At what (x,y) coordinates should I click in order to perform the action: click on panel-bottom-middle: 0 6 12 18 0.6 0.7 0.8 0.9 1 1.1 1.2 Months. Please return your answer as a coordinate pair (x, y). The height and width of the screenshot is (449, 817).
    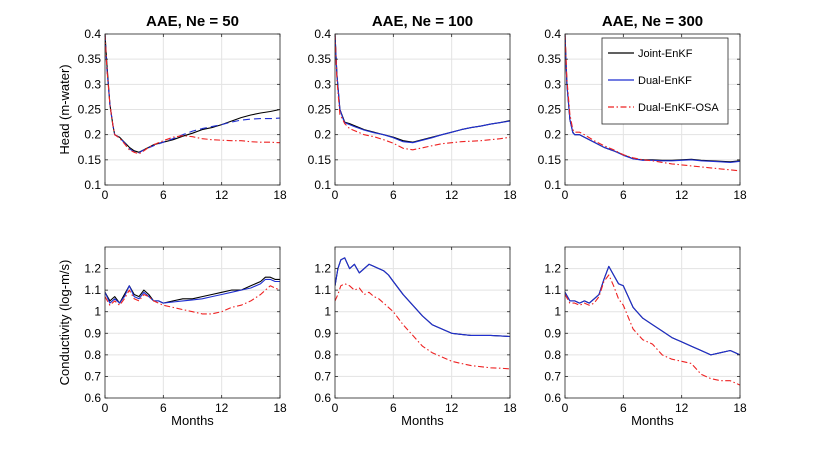
    Looking at the image, I should click on (415, 337).